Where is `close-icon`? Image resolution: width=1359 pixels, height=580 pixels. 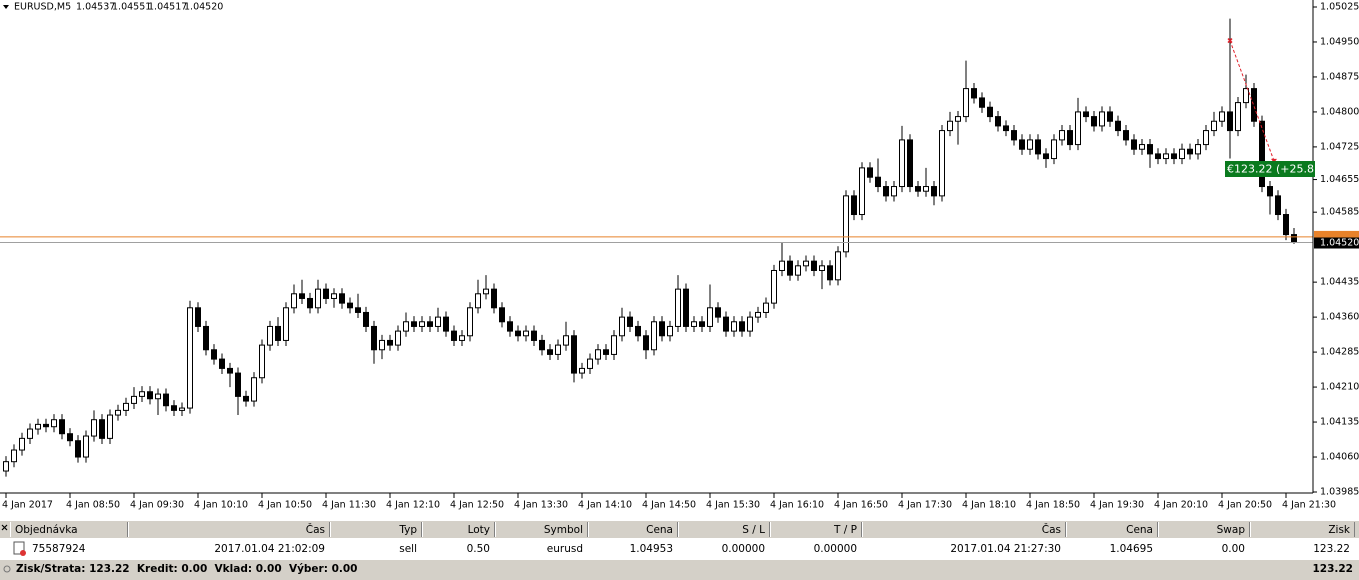 close-icon is located at coordinates (4, 527).